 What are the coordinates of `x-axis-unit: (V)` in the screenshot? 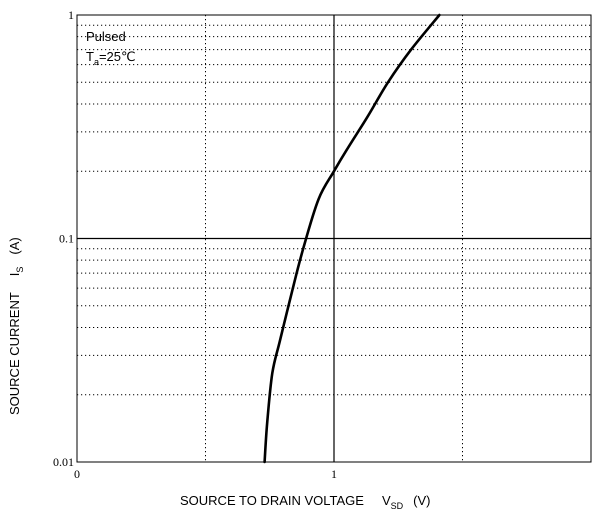 It's located at (421, 500).